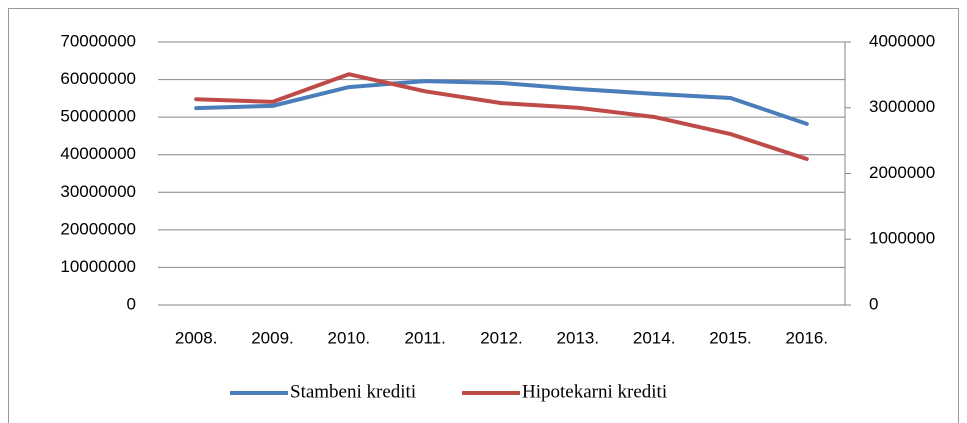 This screenshot has height=423, width=967. What do you see at coordinates (654, 337) in the screenshot?
I see `x-tick-label: 2014.` at bounding box center [654, 337].